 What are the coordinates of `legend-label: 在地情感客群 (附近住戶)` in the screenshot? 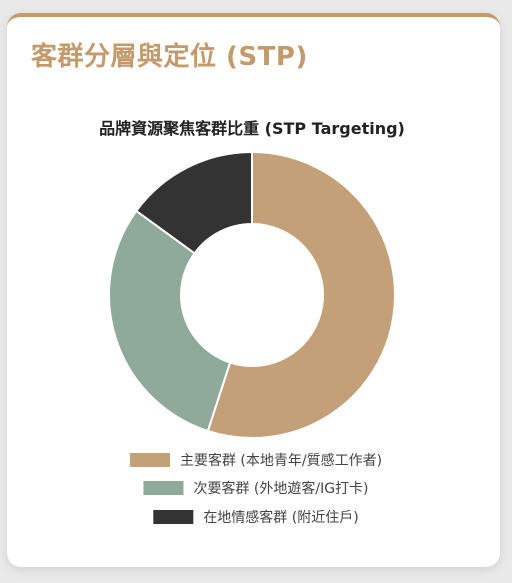 It's located at (280, 517).